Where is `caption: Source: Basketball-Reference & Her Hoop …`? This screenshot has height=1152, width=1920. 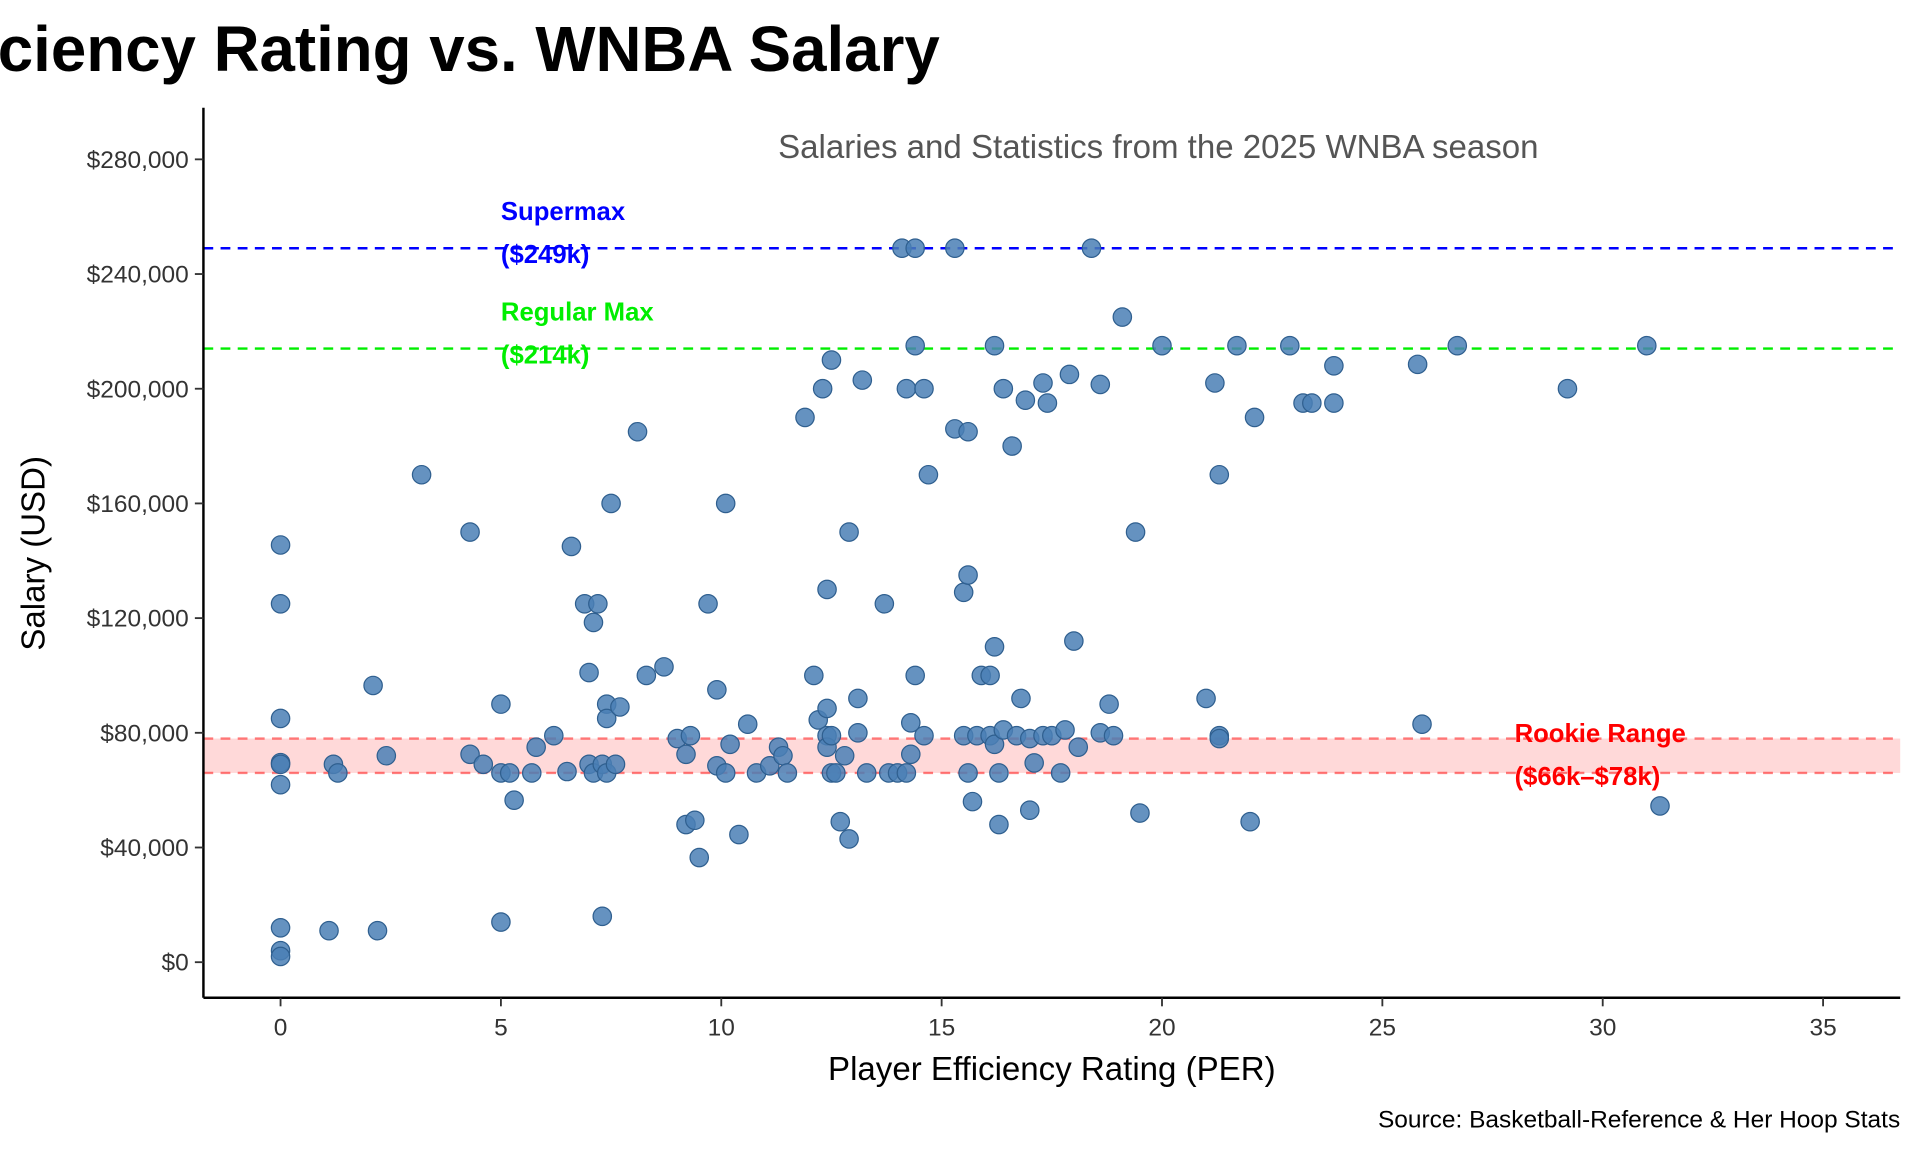
caption: Source: Basketball-Reference & Her Hoop … is located at coordinates (1639, 1120).